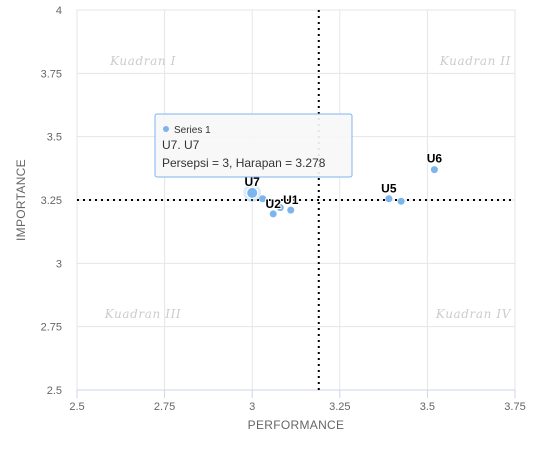  Describe the element at coordinates (475, 61) in the screenshot. I see `quadrant-label: Kuadran II` at that location.